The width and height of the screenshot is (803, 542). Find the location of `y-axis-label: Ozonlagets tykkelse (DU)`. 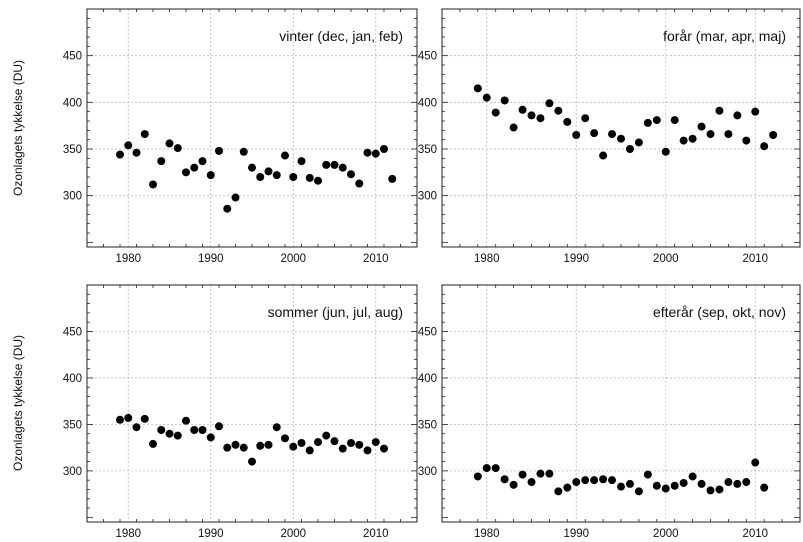

y-axis-label: Ozonlagets tykkelse (DU) is located at coordinates (18, 128).